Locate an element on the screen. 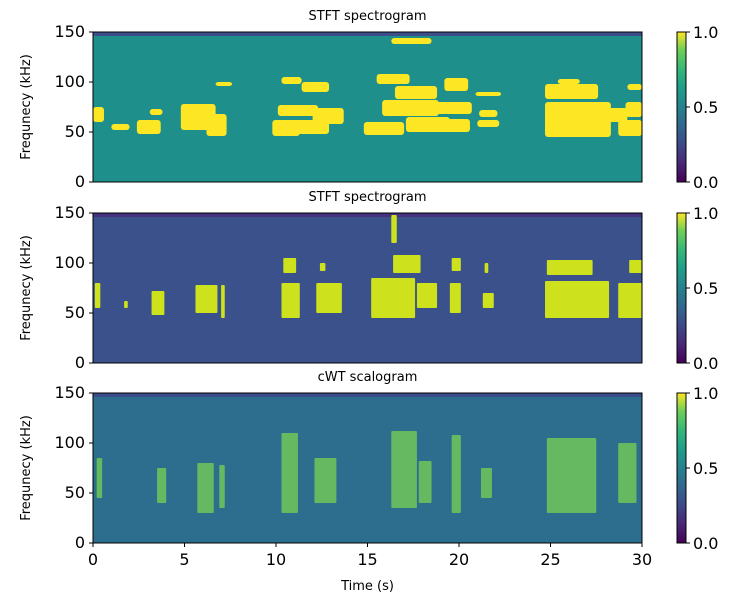  x-tick-label: 30 is located at coordinates (642, 559).